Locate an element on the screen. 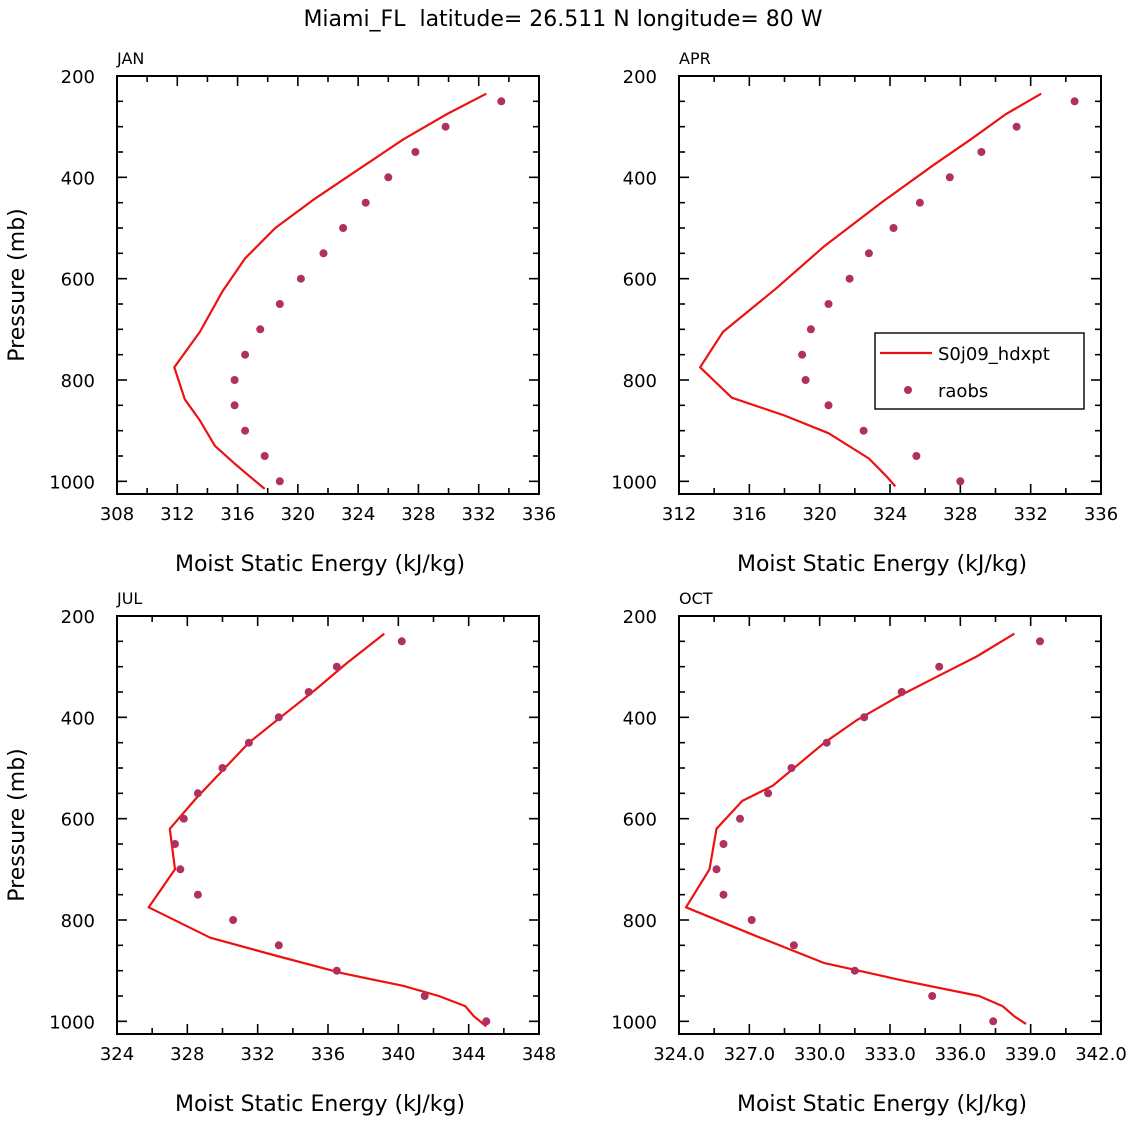  legend: S0j09_hdxpt raobs is located at coordinates (979, 371).